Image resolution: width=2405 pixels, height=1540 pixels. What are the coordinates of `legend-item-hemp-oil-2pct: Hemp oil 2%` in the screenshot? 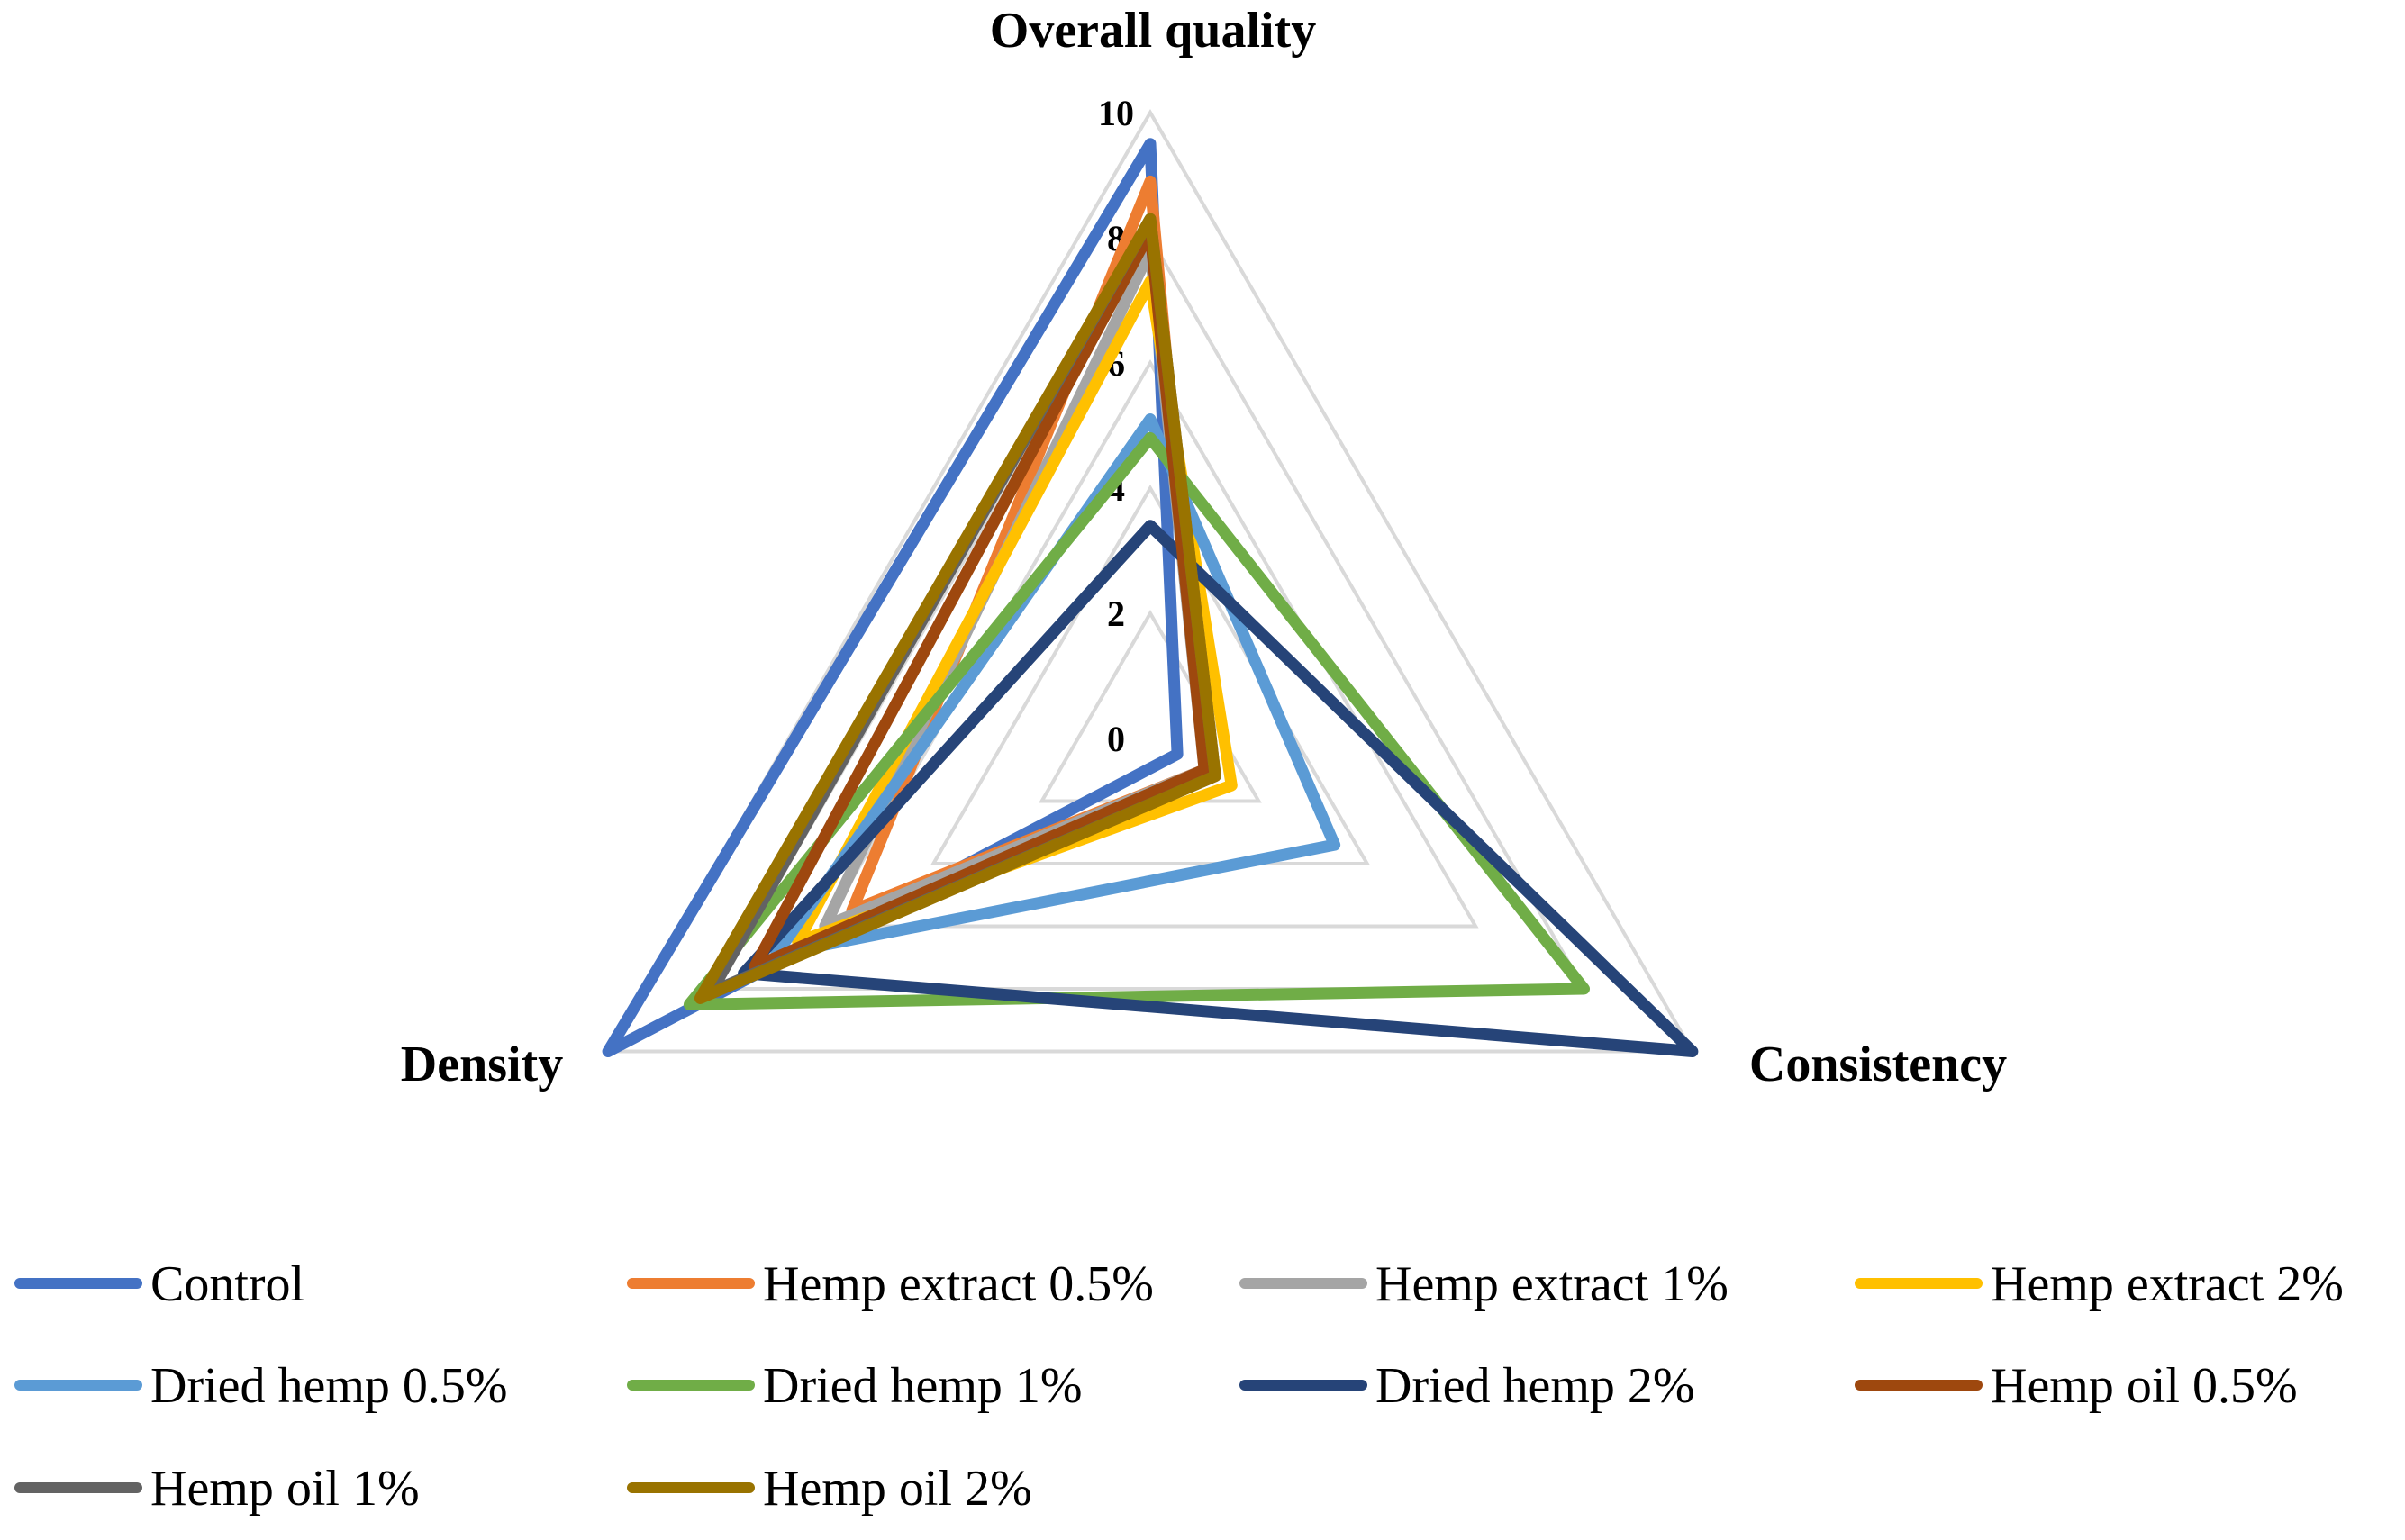 It's located at (829, 1489).